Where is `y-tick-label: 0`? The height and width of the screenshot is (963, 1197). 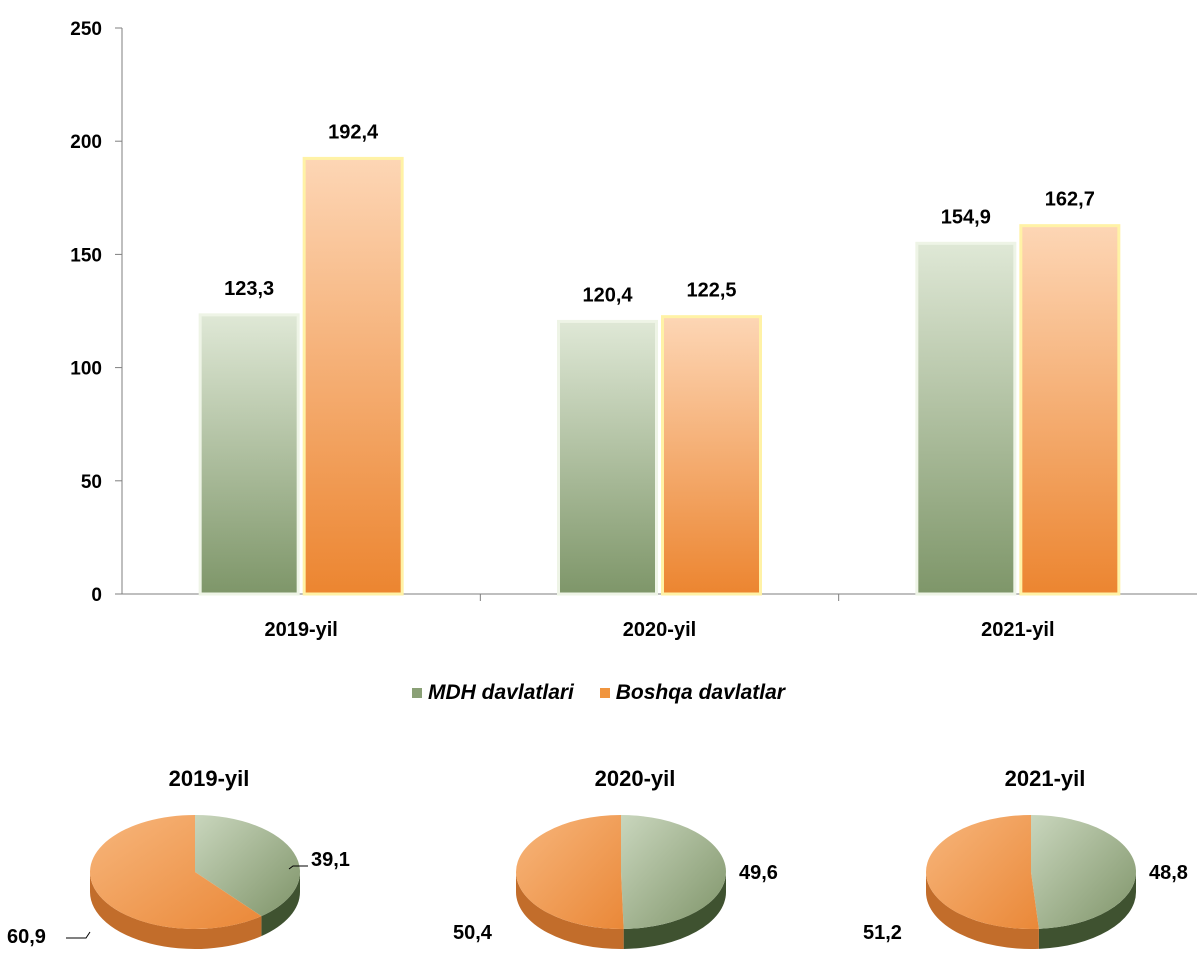
y-tick-label: 0 is located at coordinates (96, 595).